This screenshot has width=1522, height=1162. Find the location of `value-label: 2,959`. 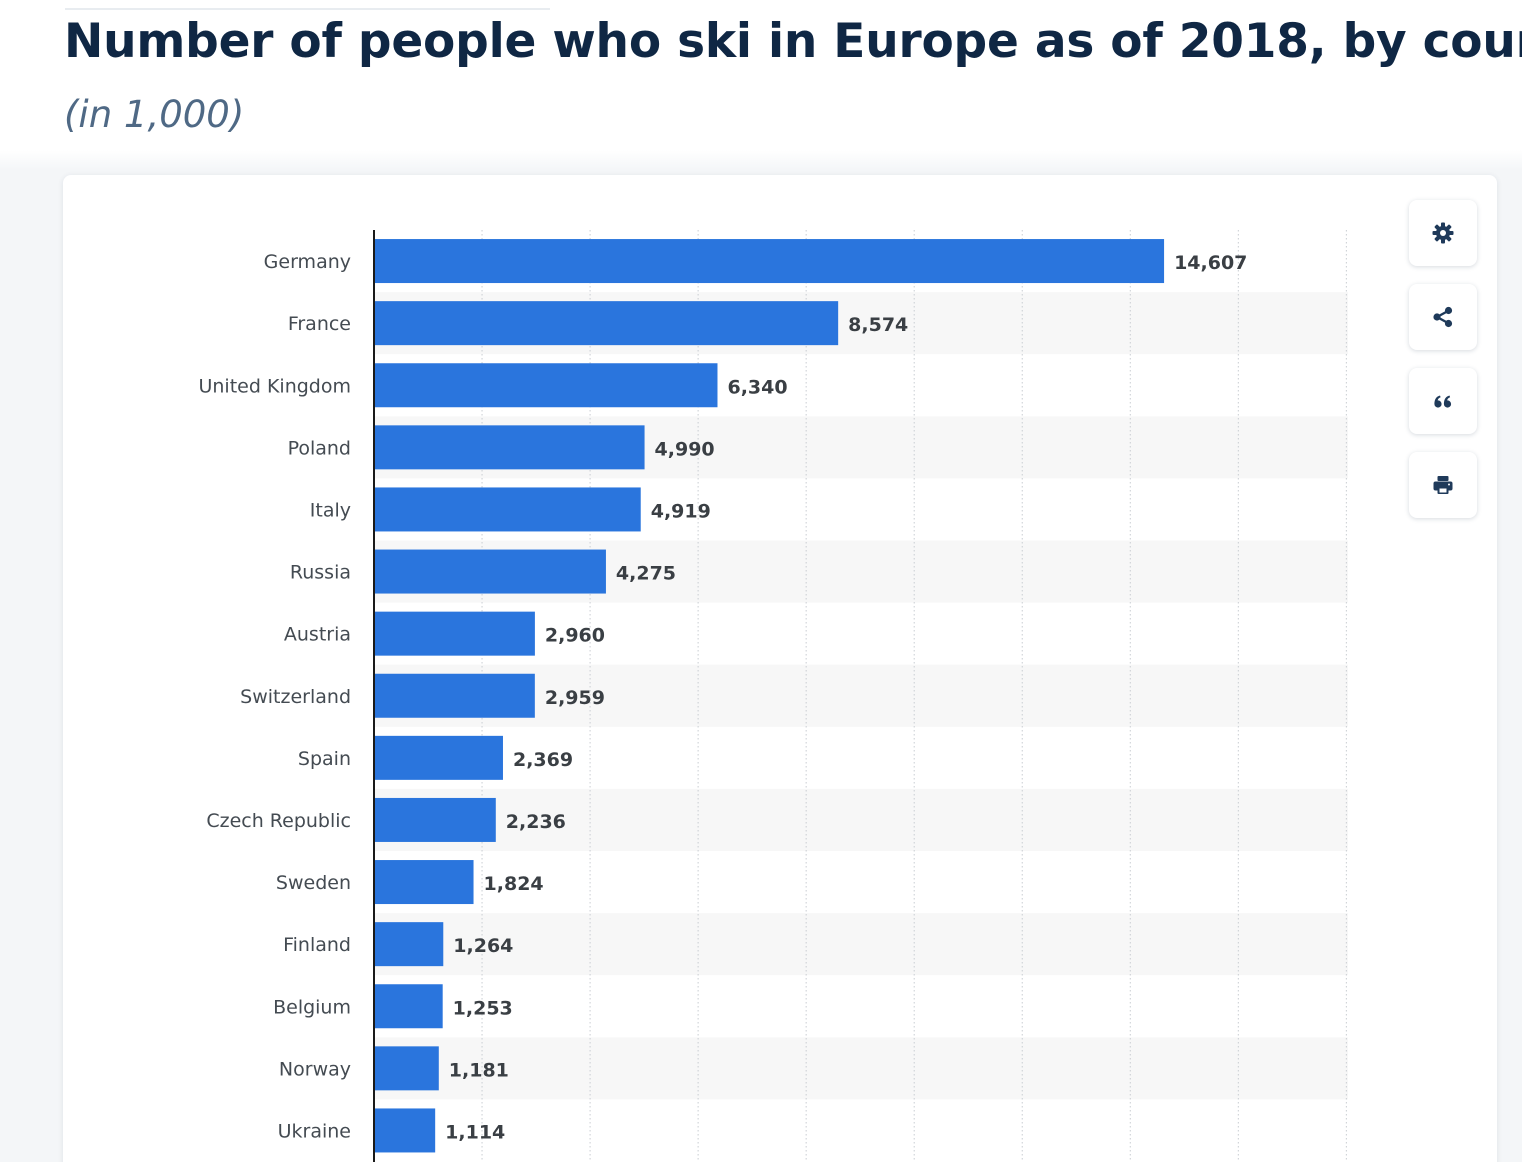

value-label: 2,959 is located at coordinates (575, 698).